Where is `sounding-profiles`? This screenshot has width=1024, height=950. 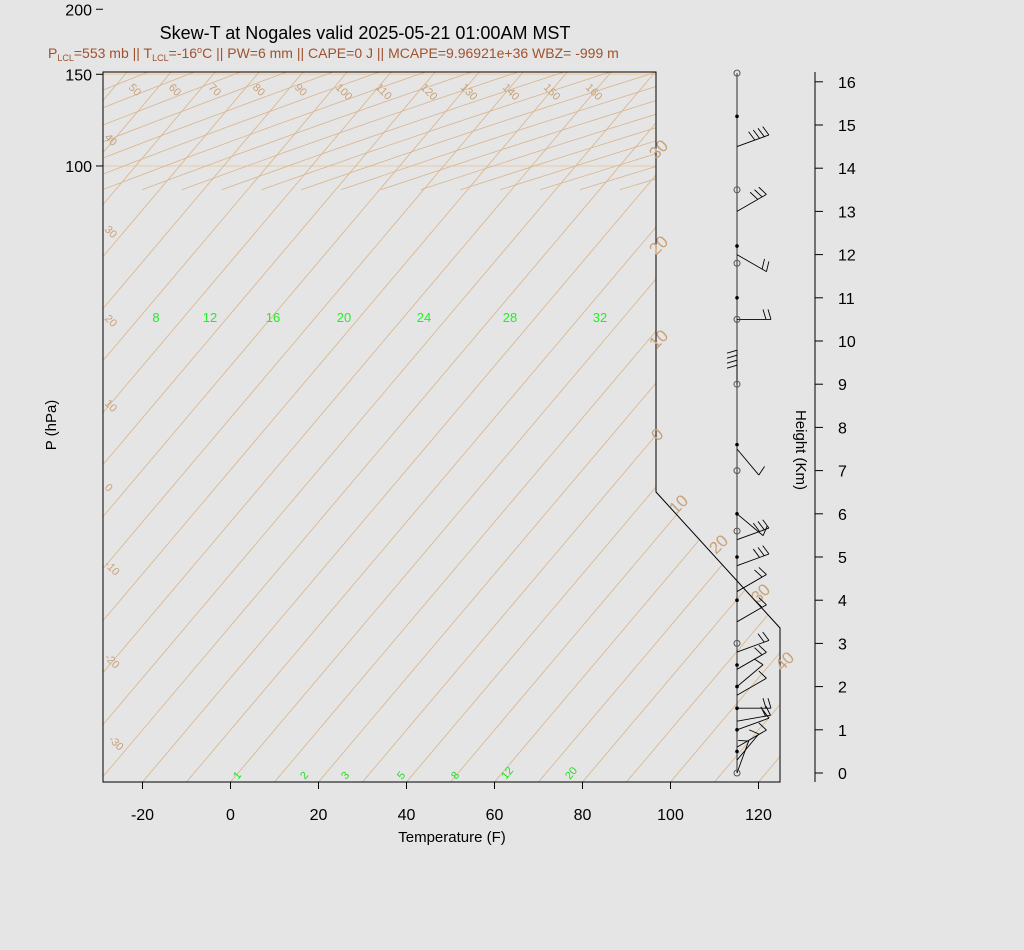 sounding-profiles is located at coordinates (932, 83).